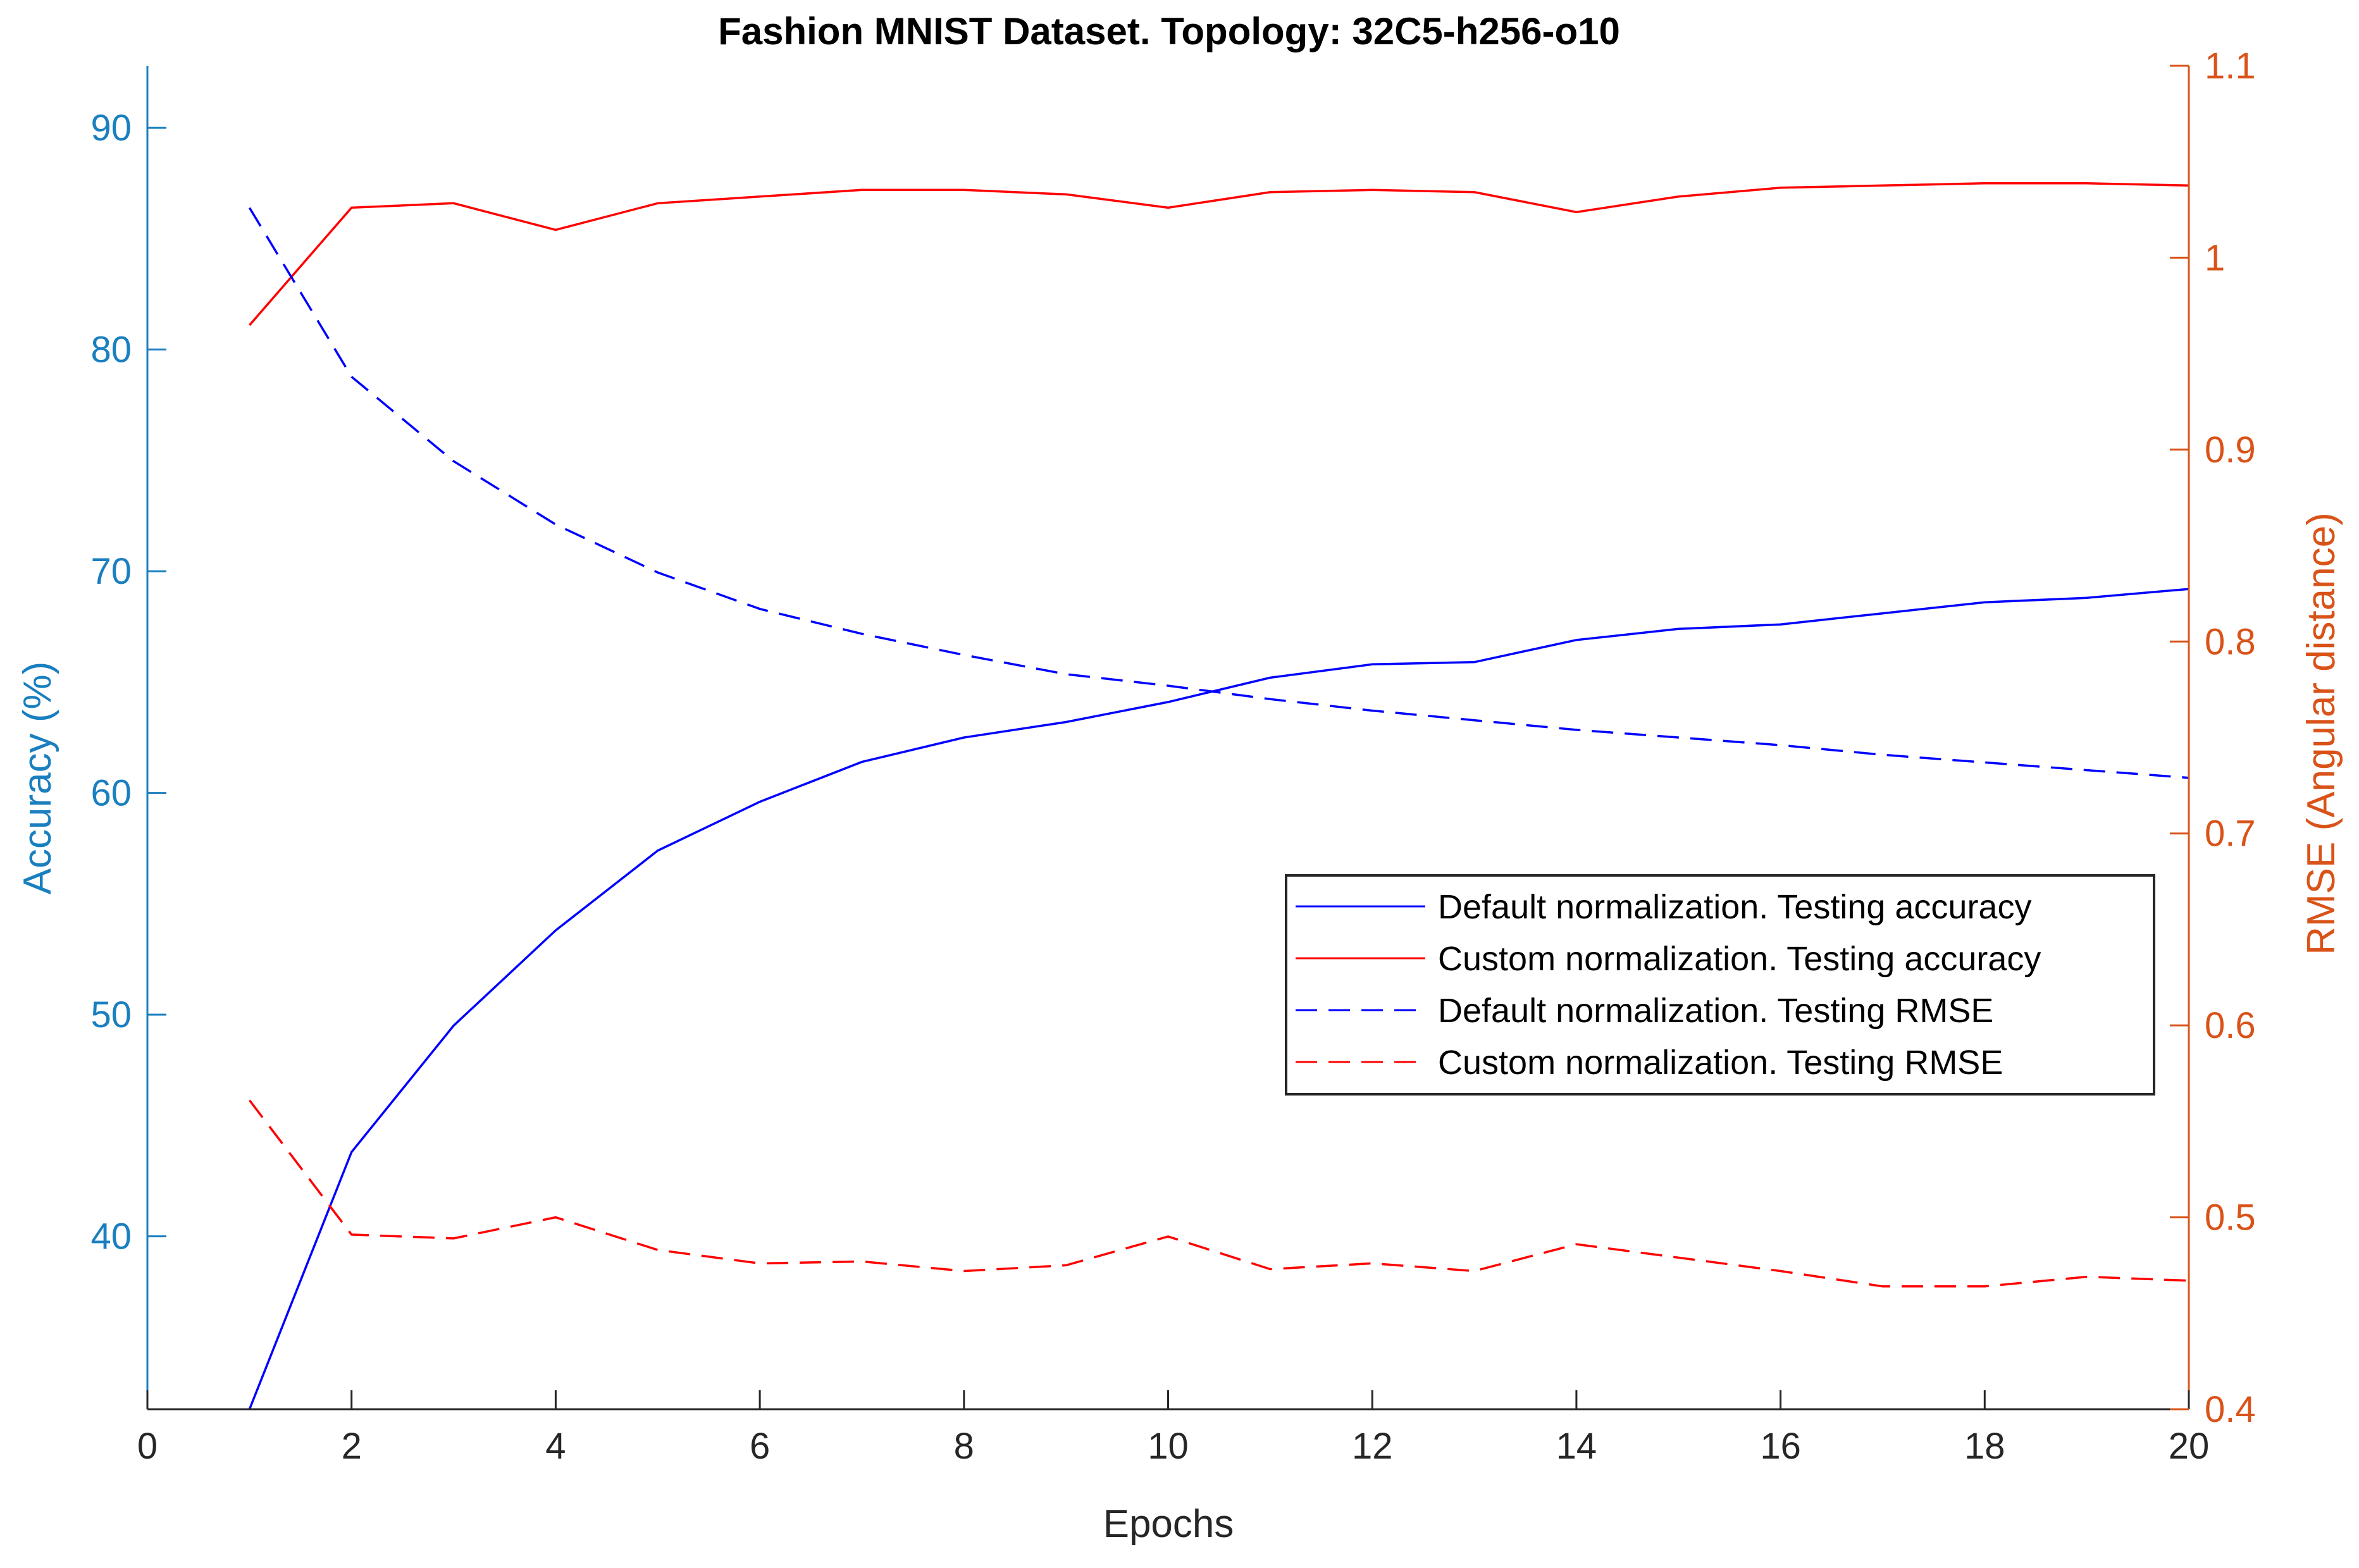 The height and width of the screenshot is (1568, 2359). I want to click on y-right-tick-label: 0.6, so click(2230, 1025).